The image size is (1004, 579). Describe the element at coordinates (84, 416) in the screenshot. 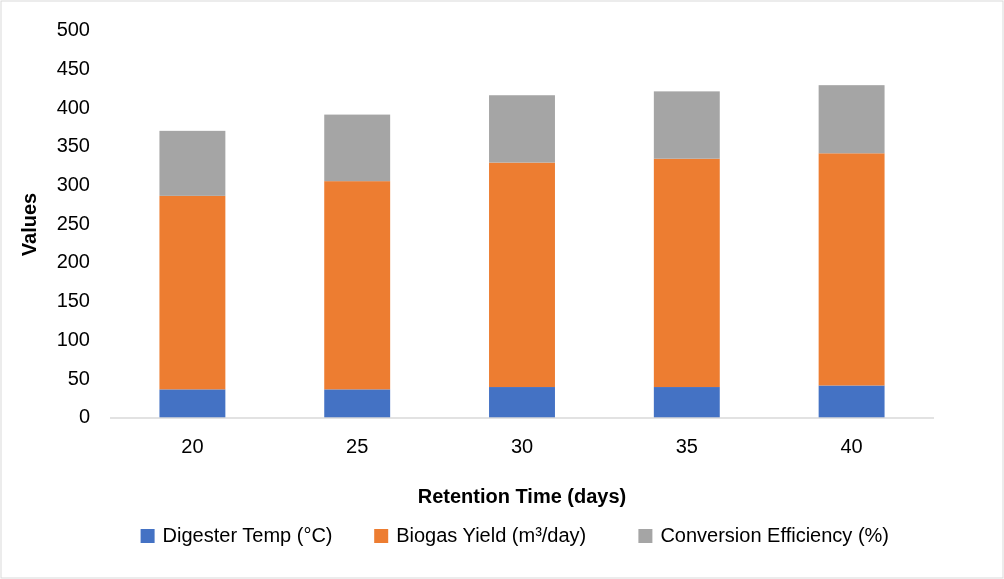

I see `y-tick-label: 0` at that location.